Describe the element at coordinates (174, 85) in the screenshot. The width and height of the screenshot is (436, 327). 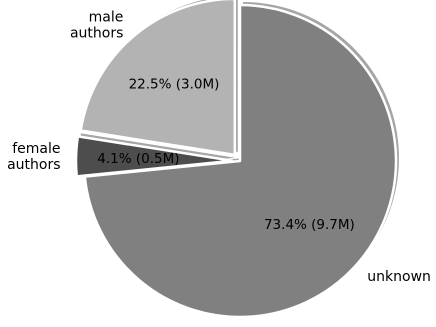
I see `slice-value-label-male-authors: 22.5% (3.0M)` at that location.